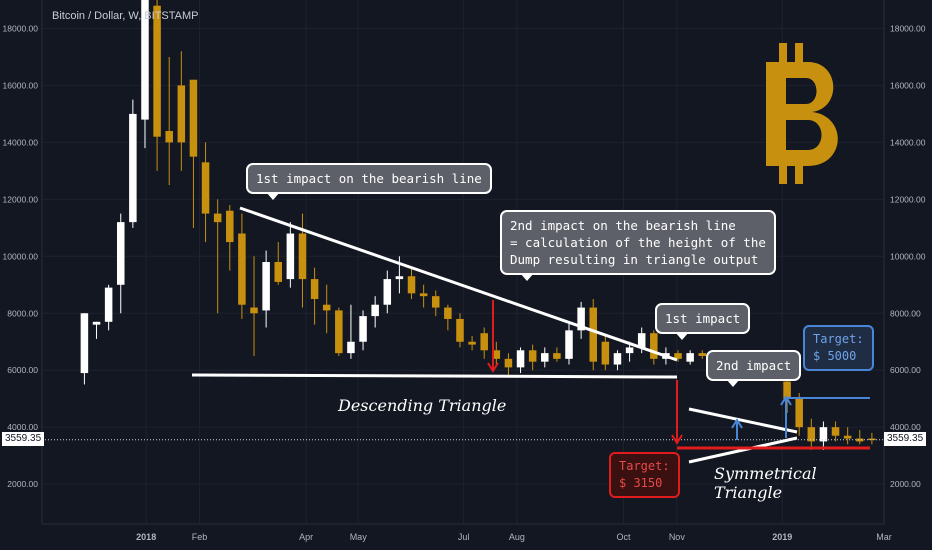 The image size is (932, 550). What do you see at coordinates (677, 439) in the screenshot?
I see `breakdown-arrow-head` at bounding box center [677, 439].